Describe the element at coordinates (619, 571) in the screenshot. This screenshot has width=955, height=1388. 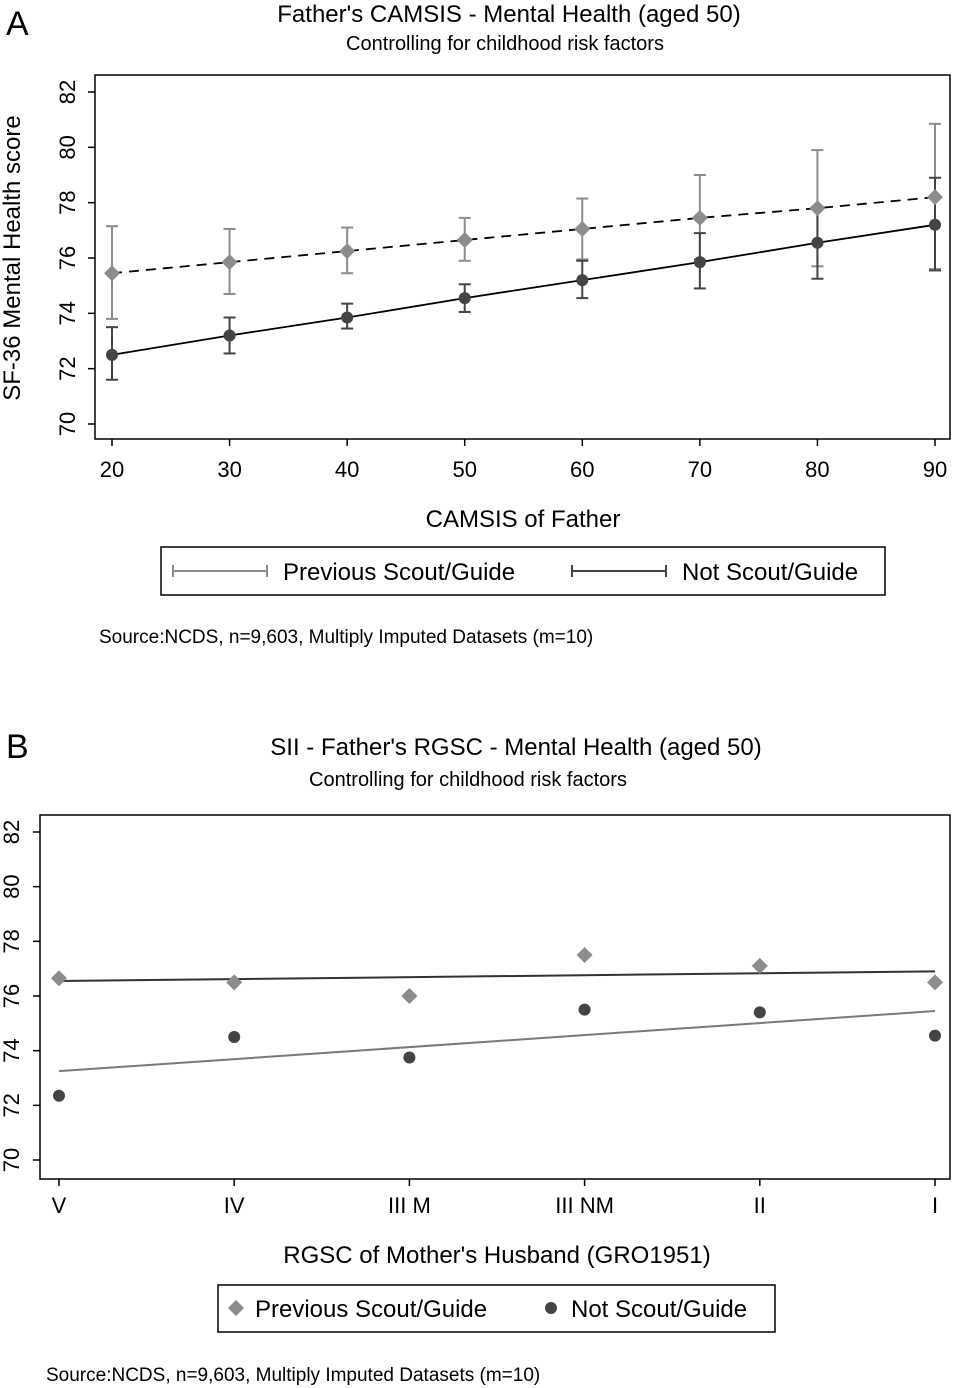
I see `panel-a-legend-key-not` at that location.